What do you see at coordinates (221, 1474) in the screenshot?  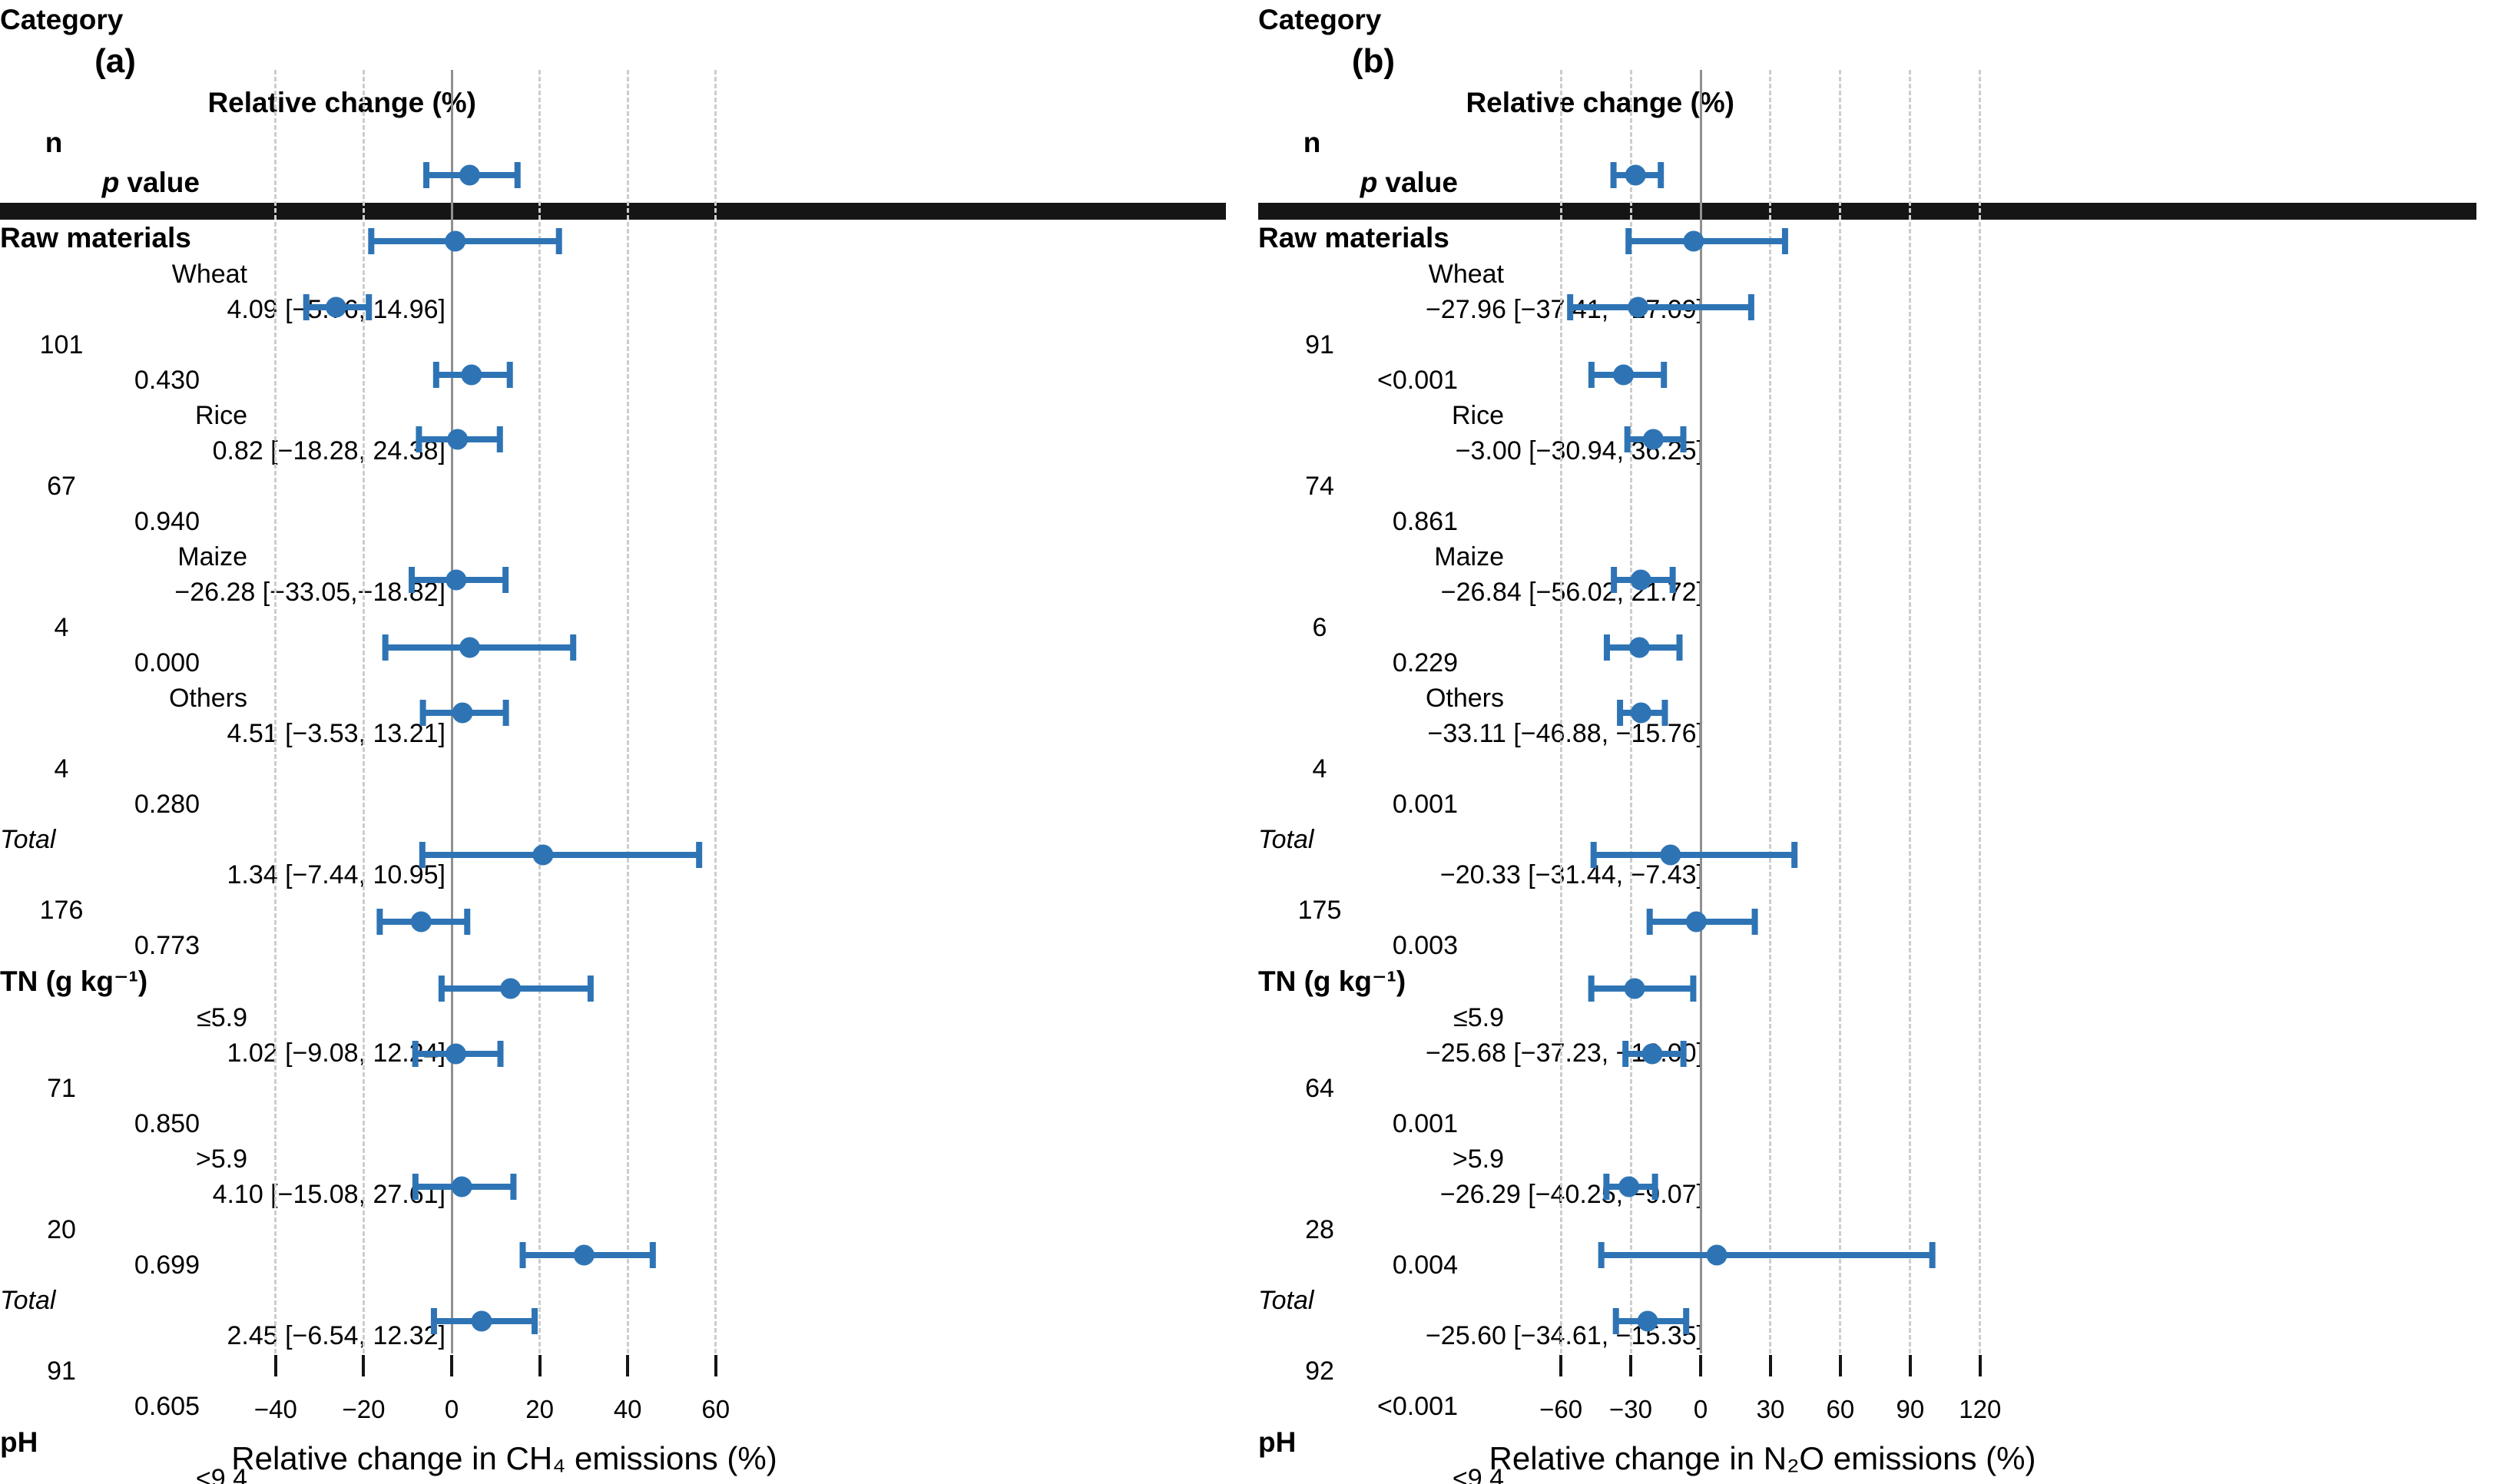 I see `row-label: <9.4` at bounding box center [221, 1474].